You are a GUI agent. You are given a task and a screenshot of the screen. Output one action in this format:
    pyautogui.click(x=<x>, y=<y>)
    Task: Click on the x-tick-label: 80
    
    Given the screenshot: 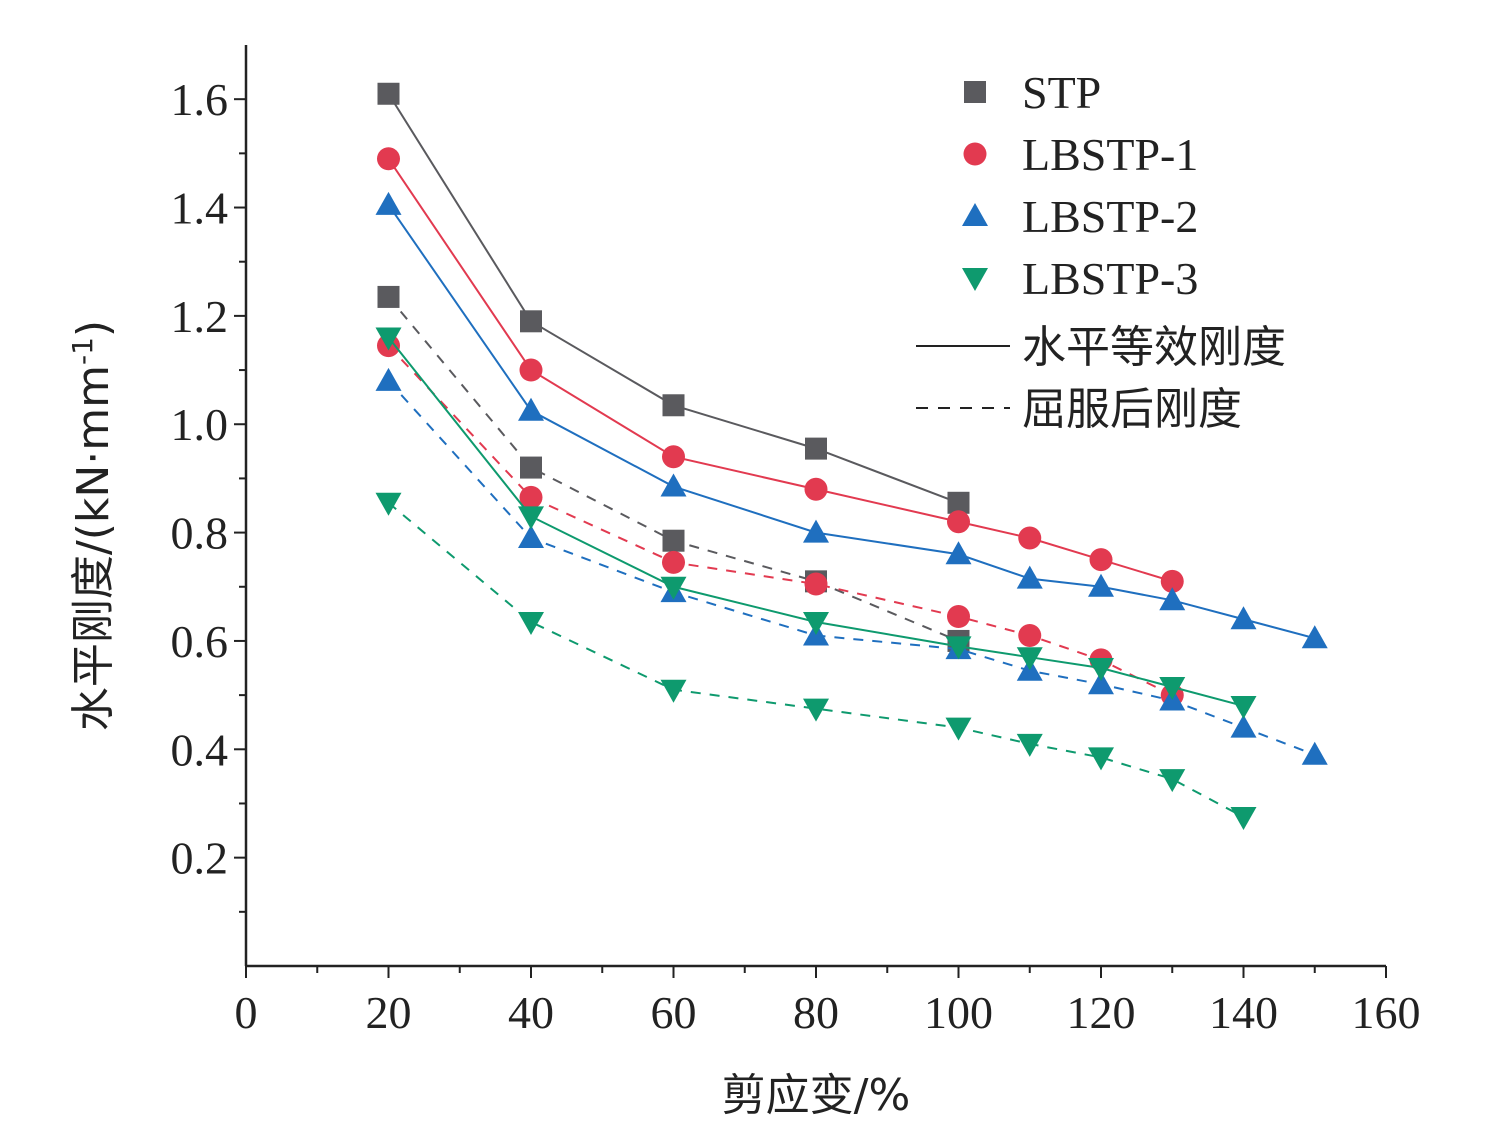 What is the action you would take?
    pyautogui.click(x=816, y=1012)
    